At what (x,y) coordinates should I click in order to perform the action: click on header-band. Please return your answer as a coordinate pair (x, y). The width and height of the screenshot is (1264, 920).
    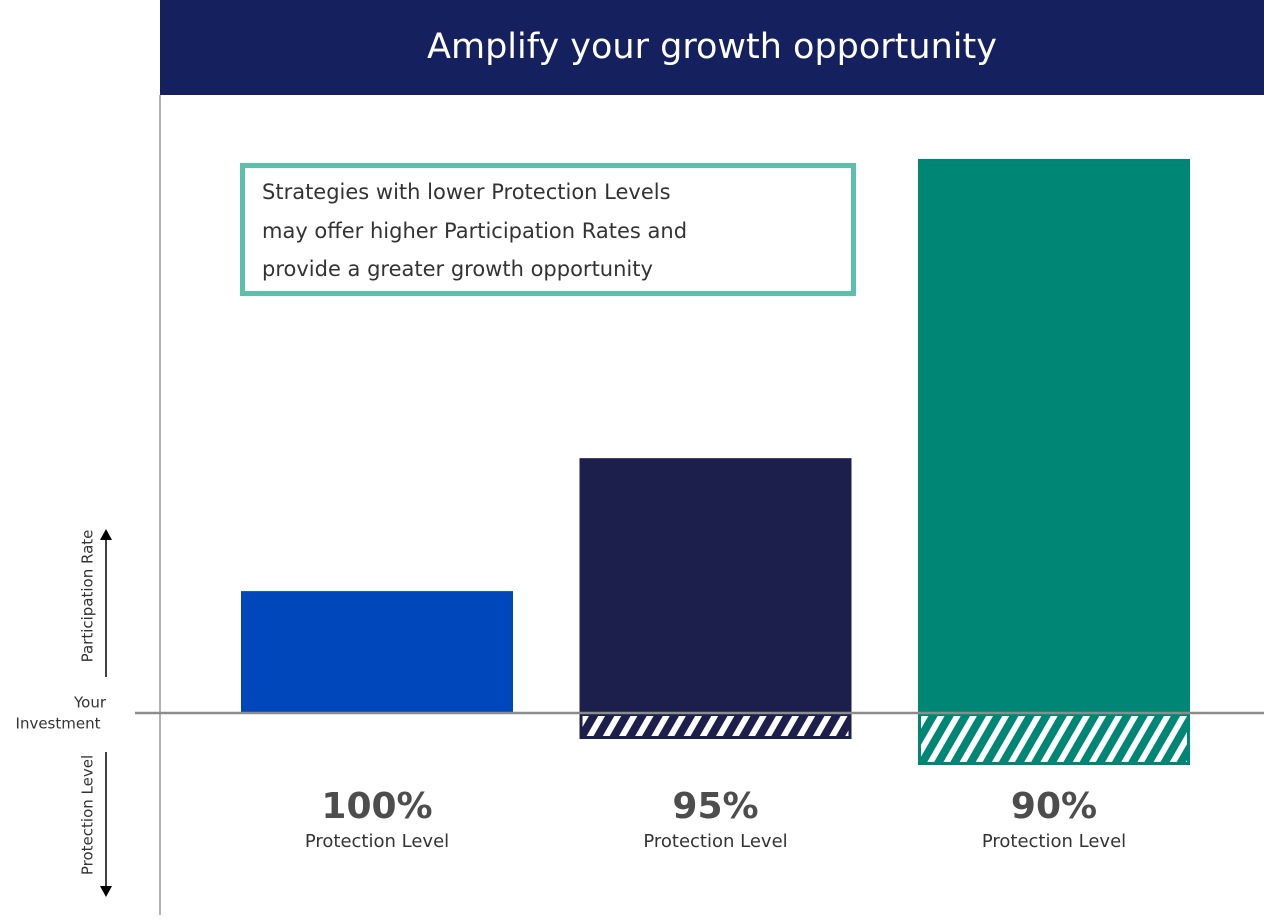
    Looking at the image, I should click on (712, 47).